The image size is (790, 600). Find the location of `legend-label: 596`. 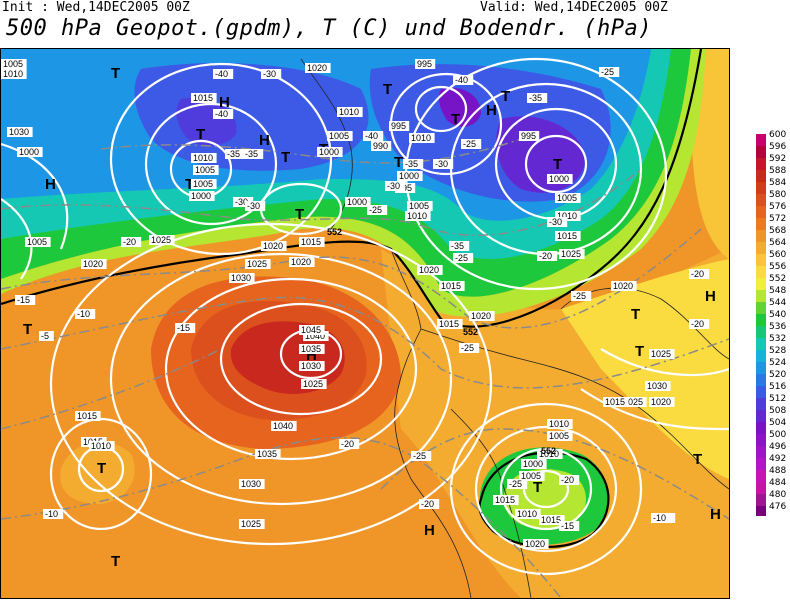

legend-label: 596 is located at coordinates (777, 147).